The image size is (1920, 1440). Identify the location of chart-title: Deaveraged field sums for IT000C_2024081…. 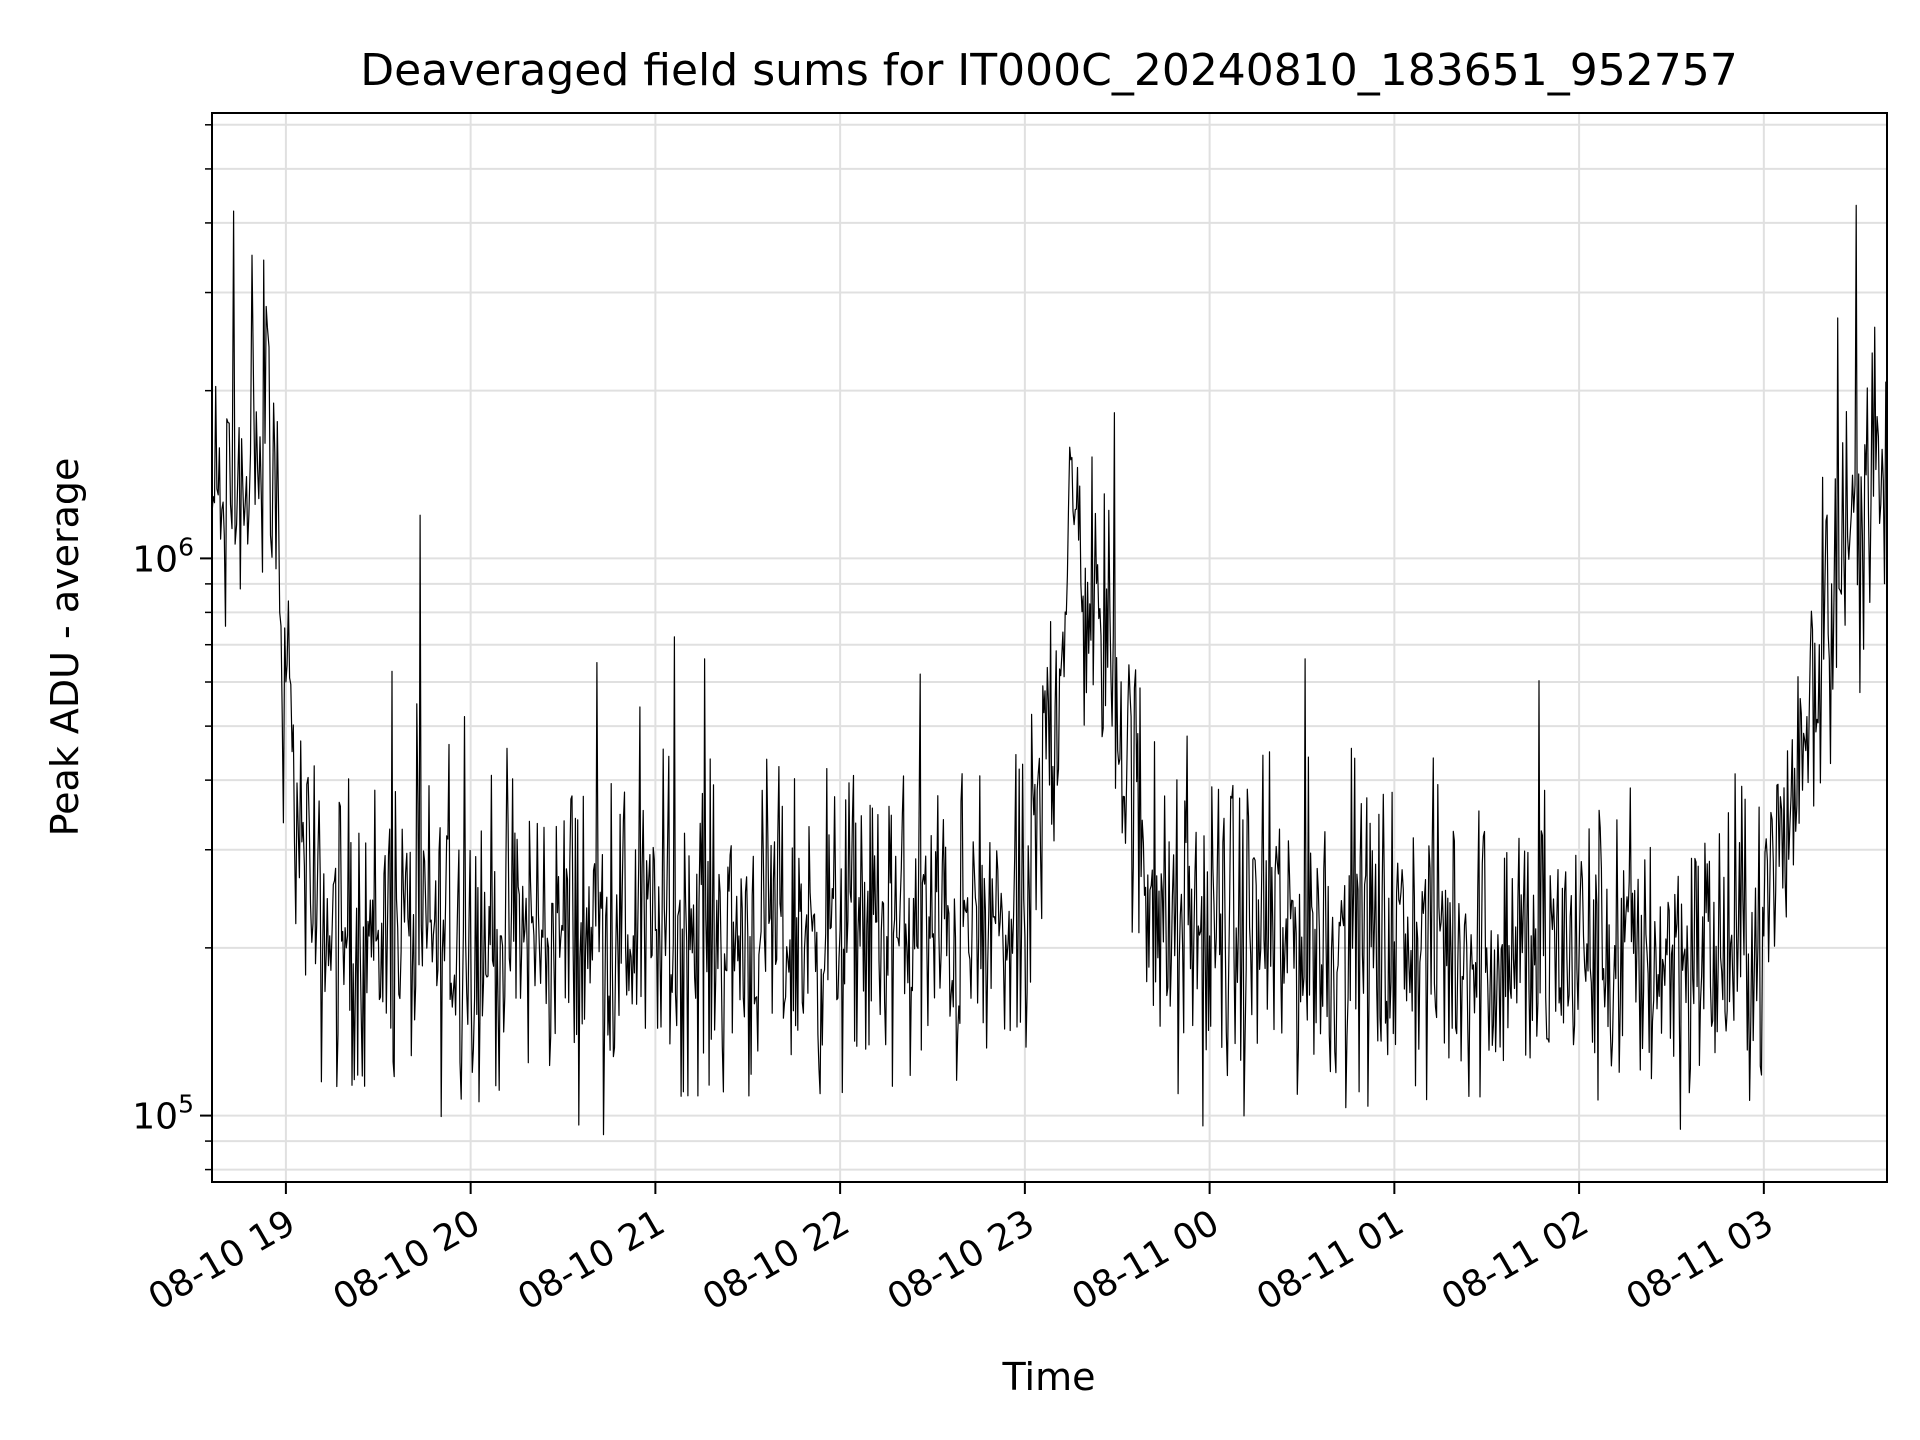
(1048, 70).